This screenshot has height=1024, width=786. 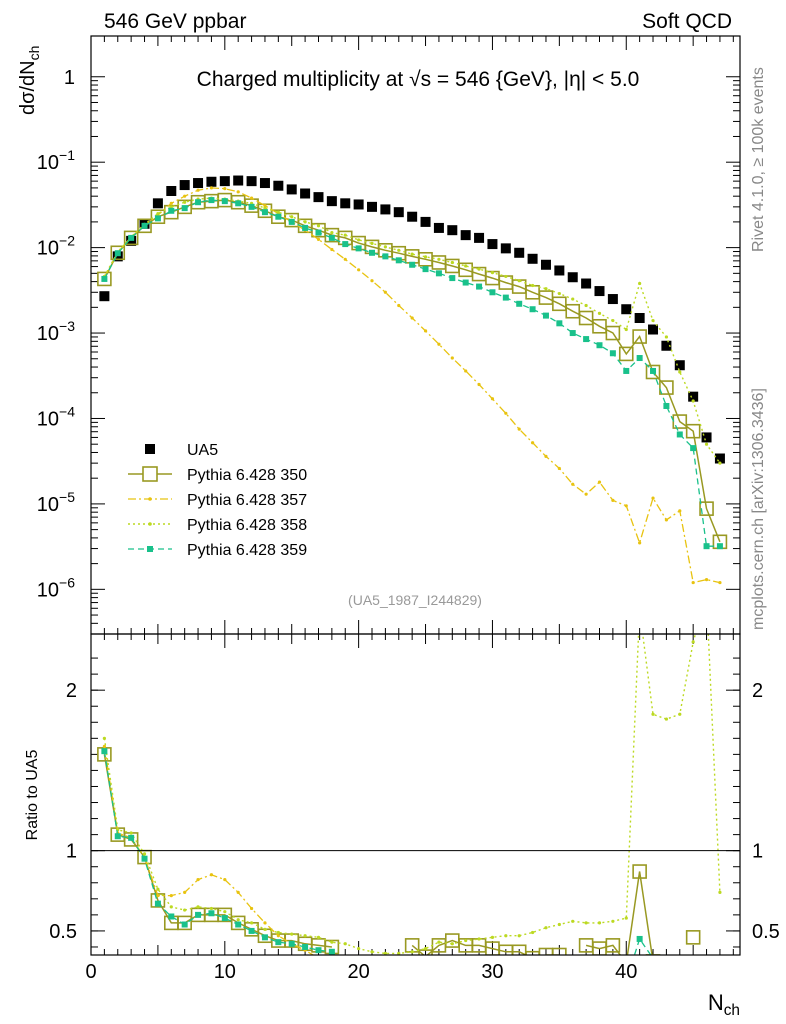 What do you see at coordinates (492, 972) in the screenshot?
I see `ratio-xtick-label: 30` at bounding box center [492, 972].